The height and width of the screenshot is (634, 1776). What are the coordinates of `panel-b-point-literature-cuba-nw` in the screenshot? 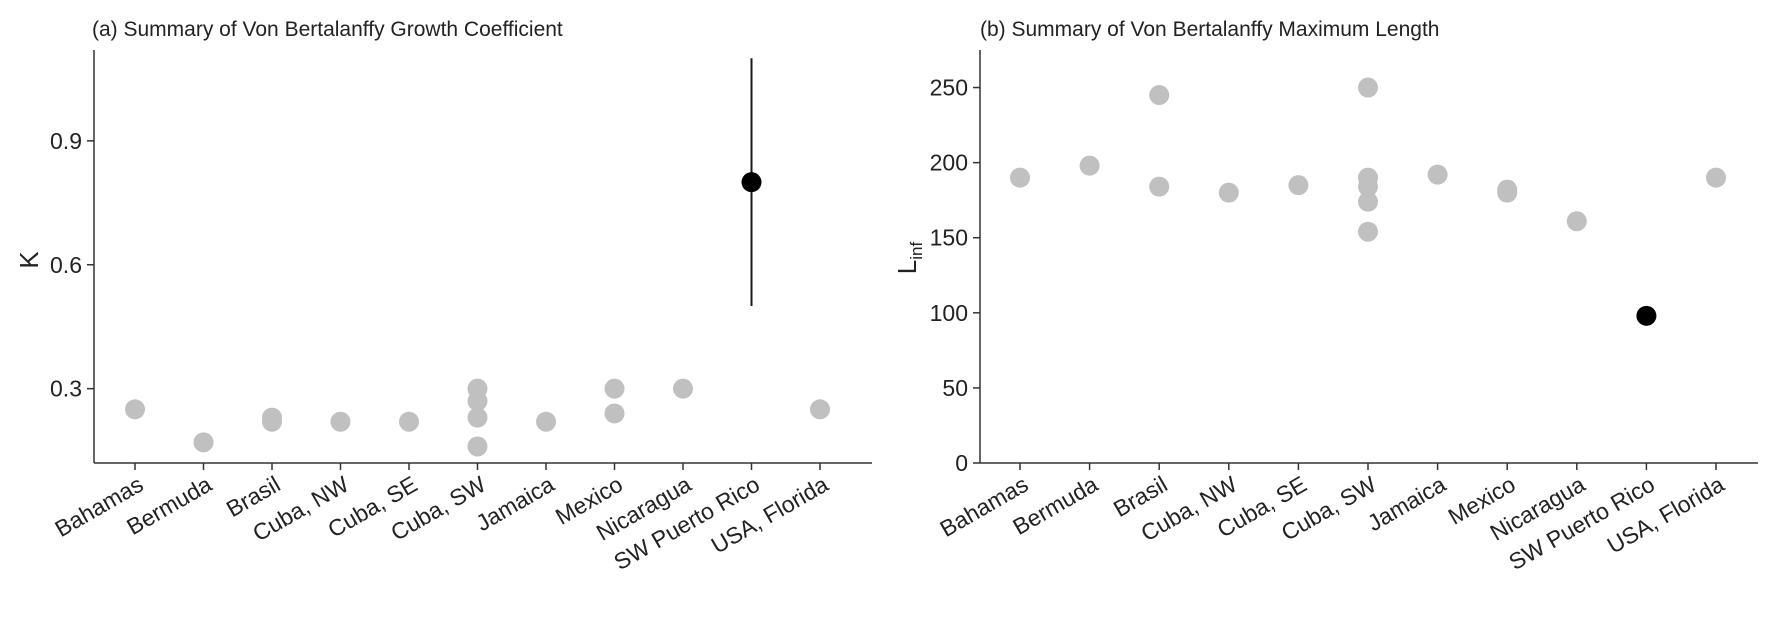 It's located at (1228, 192).